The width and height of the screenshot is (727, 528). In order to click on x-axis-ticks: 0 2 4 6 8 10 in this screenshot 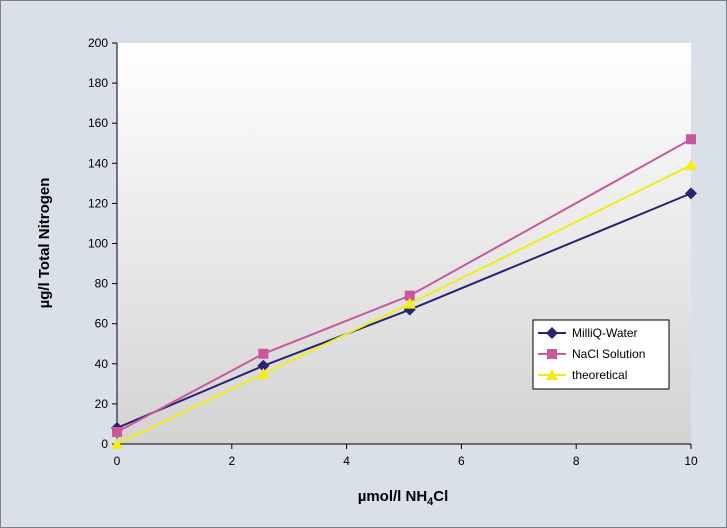, I will do `click(406, 456)`.